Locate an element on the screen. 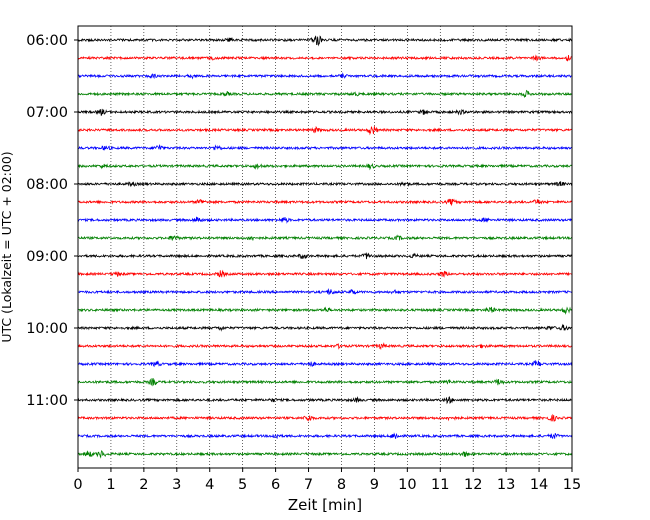 The image size is (650, 520). y-tick-label: 11:00 is located at coordinates (47, 401).